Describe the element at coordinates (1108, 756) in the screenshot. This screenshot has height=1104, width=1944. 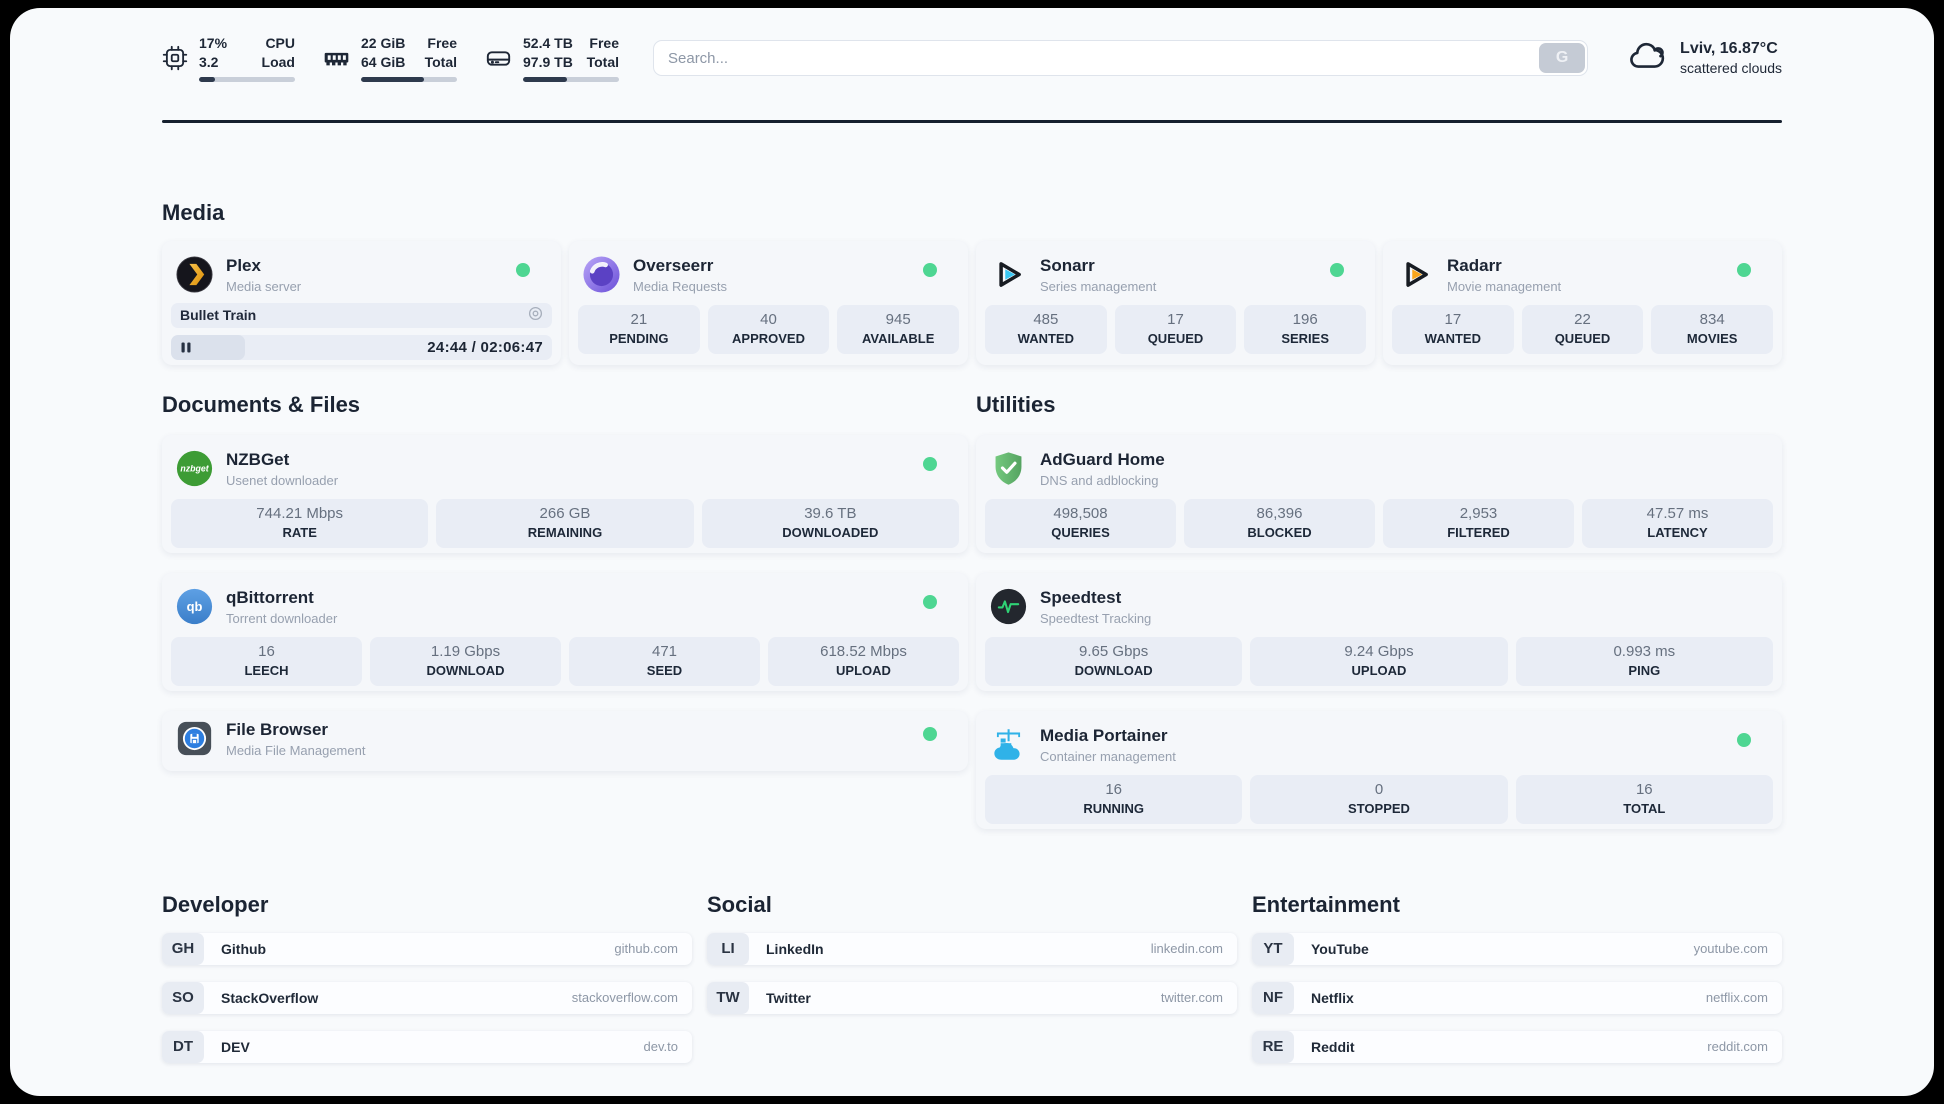
I see `app-subtitle: Container management` at that location.